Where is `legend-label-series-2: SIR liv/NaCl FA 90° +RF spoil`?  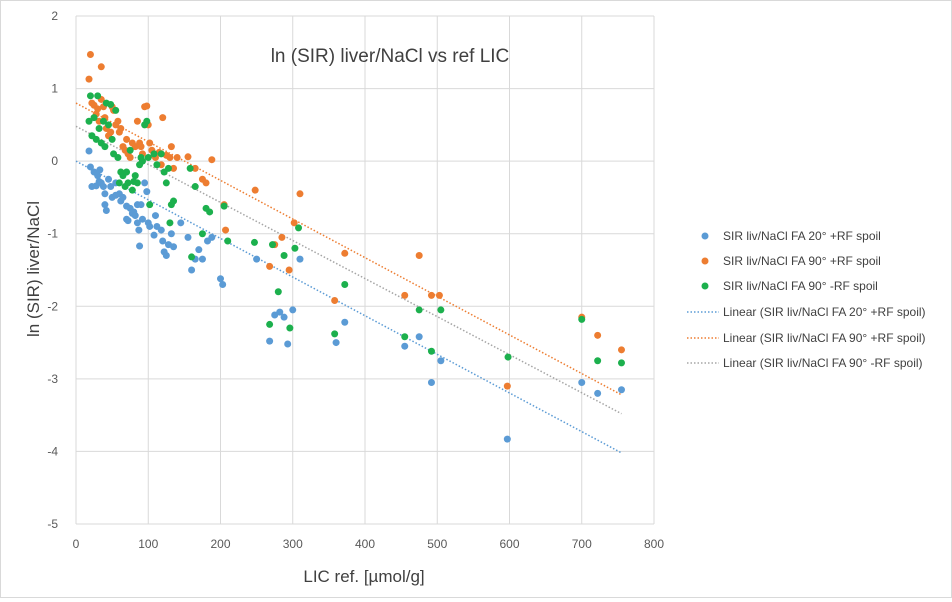 legend-label-series-2: SIR liv/NaCl FA 90° +RF spoil is located at coordinates (802, 261).